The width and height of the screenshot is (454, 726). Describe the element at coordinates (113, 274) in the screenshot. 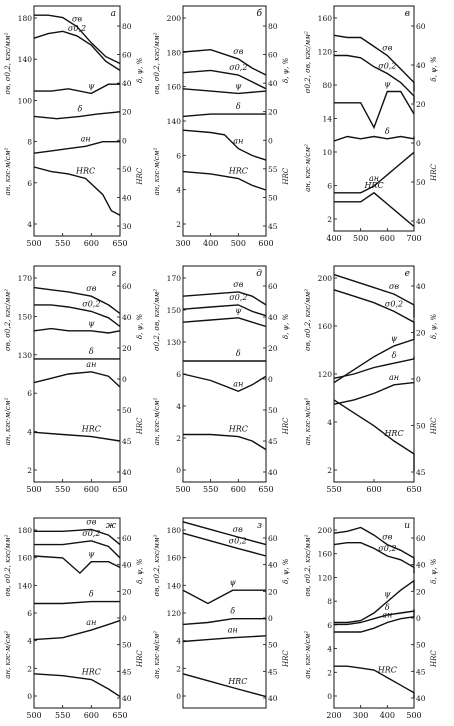

I see `panel-letter: г` at that location.